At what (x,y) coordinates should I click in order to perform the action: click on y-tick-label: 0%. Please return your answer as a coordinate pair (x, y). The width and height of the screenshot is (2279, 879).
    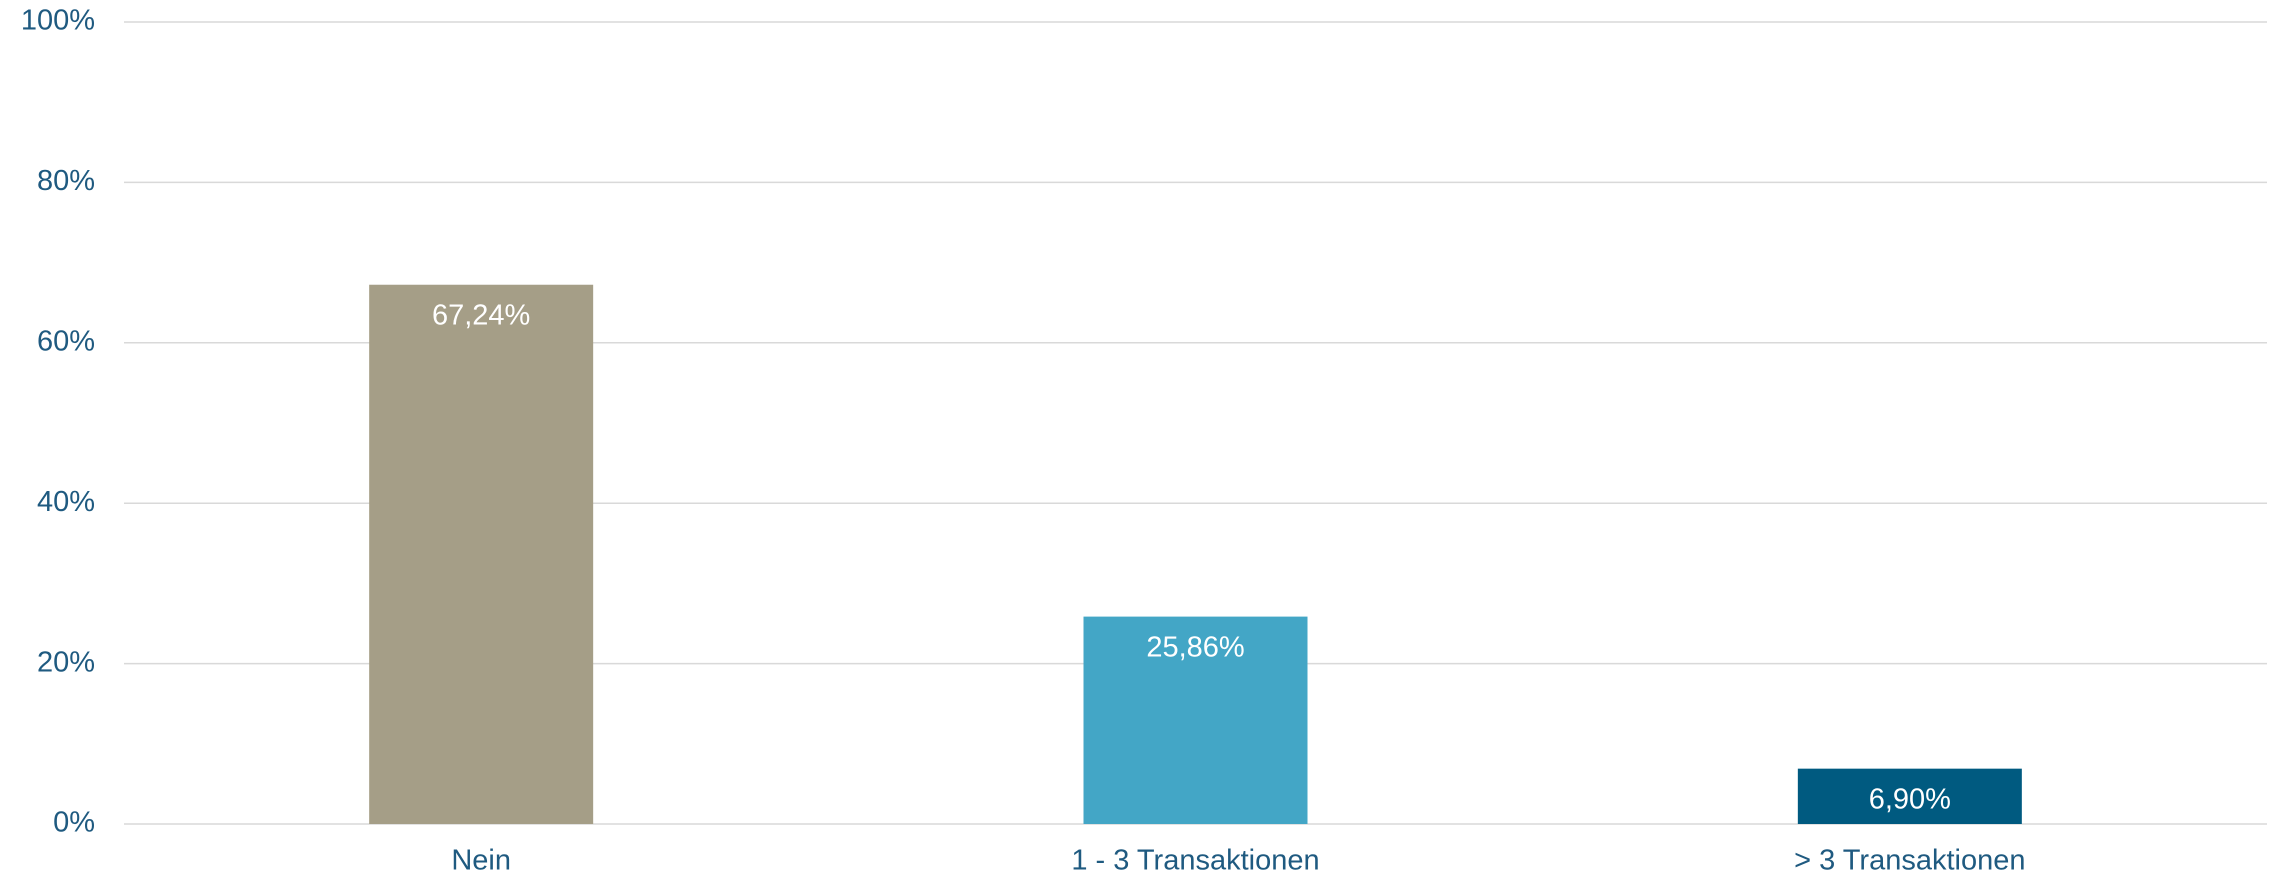
    Looking at the image, I should click on (74, 823).